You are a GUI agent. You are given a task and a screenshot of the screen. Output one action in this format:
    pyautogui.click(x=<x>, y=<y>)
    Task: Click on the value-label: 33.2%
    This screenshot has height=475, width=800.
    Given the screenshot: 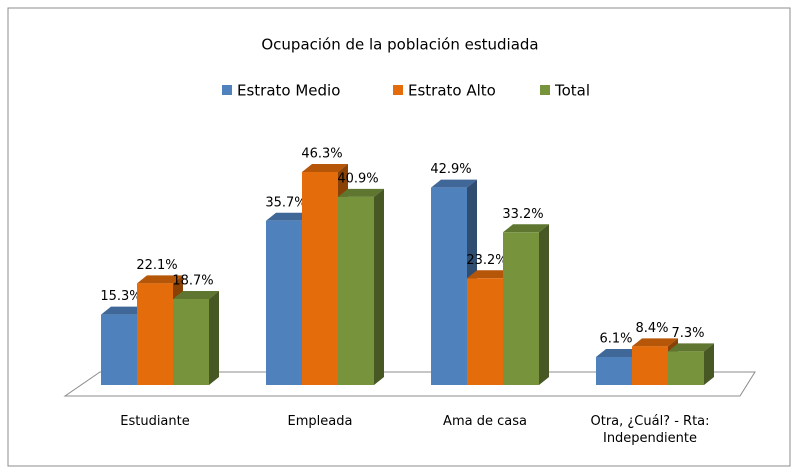 What is the action you would take?
    pyautogui.click(x=522, y=214)
    